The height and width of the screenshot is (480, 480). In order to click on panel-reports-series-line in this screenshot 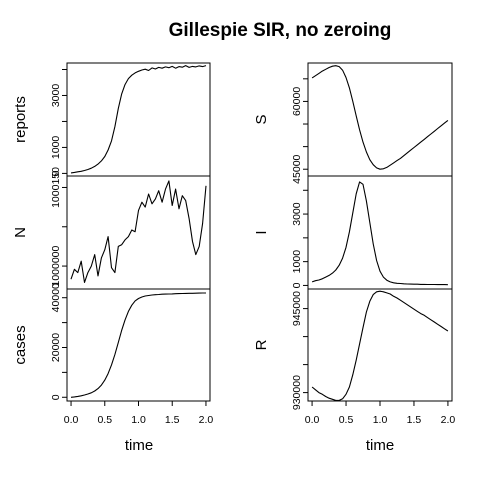, I will do `click(138, 119)`.